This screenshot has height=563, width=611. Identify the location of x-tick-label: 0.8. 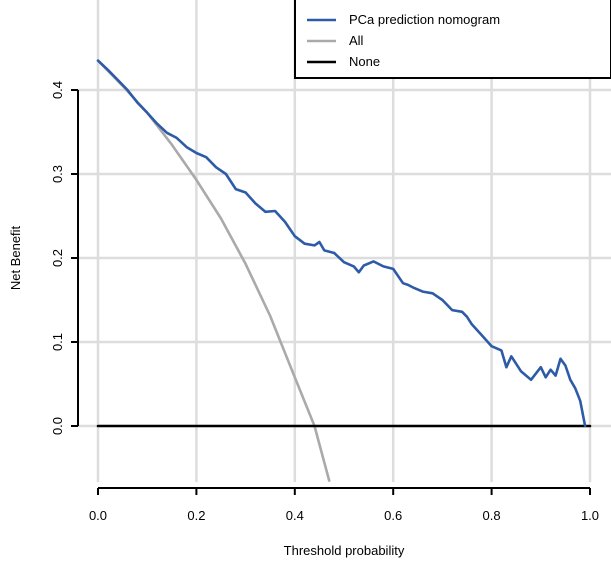
(492, 515).